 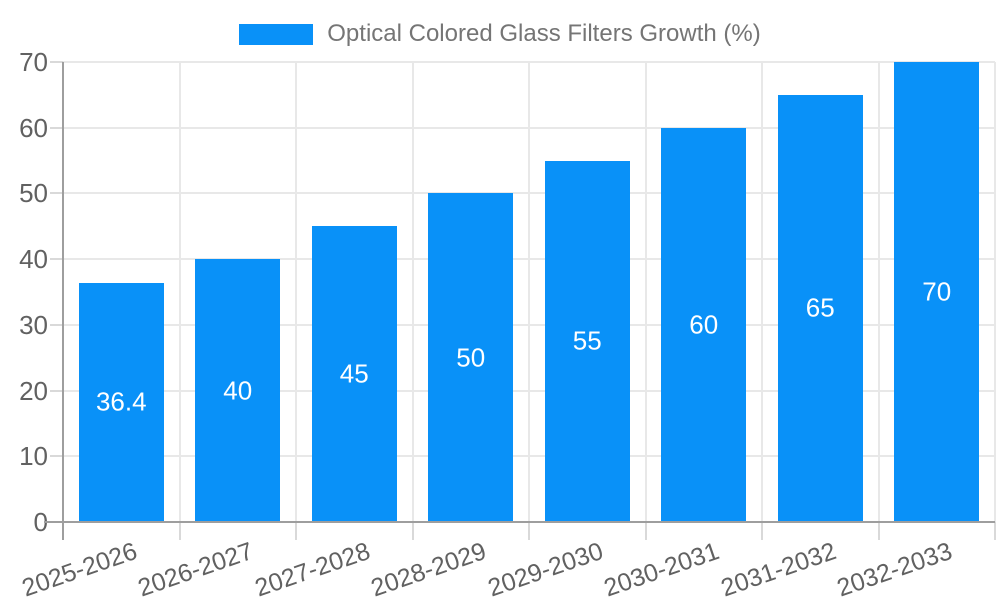 What do you see at coordinates (778, 568) in the screenshot?
I see `x-axis-tick-label: 2031-2032` at bounding box center [778, 568].